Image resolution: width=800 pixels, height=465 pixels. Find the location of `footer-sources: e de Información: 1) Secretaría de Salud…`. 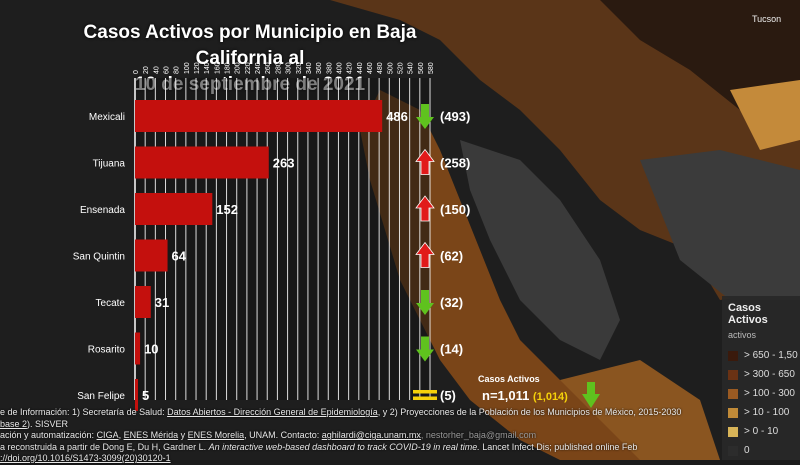

footer-sources: e de Información: 1) Secretaría de Salud… is located at coordinates (360, 436).